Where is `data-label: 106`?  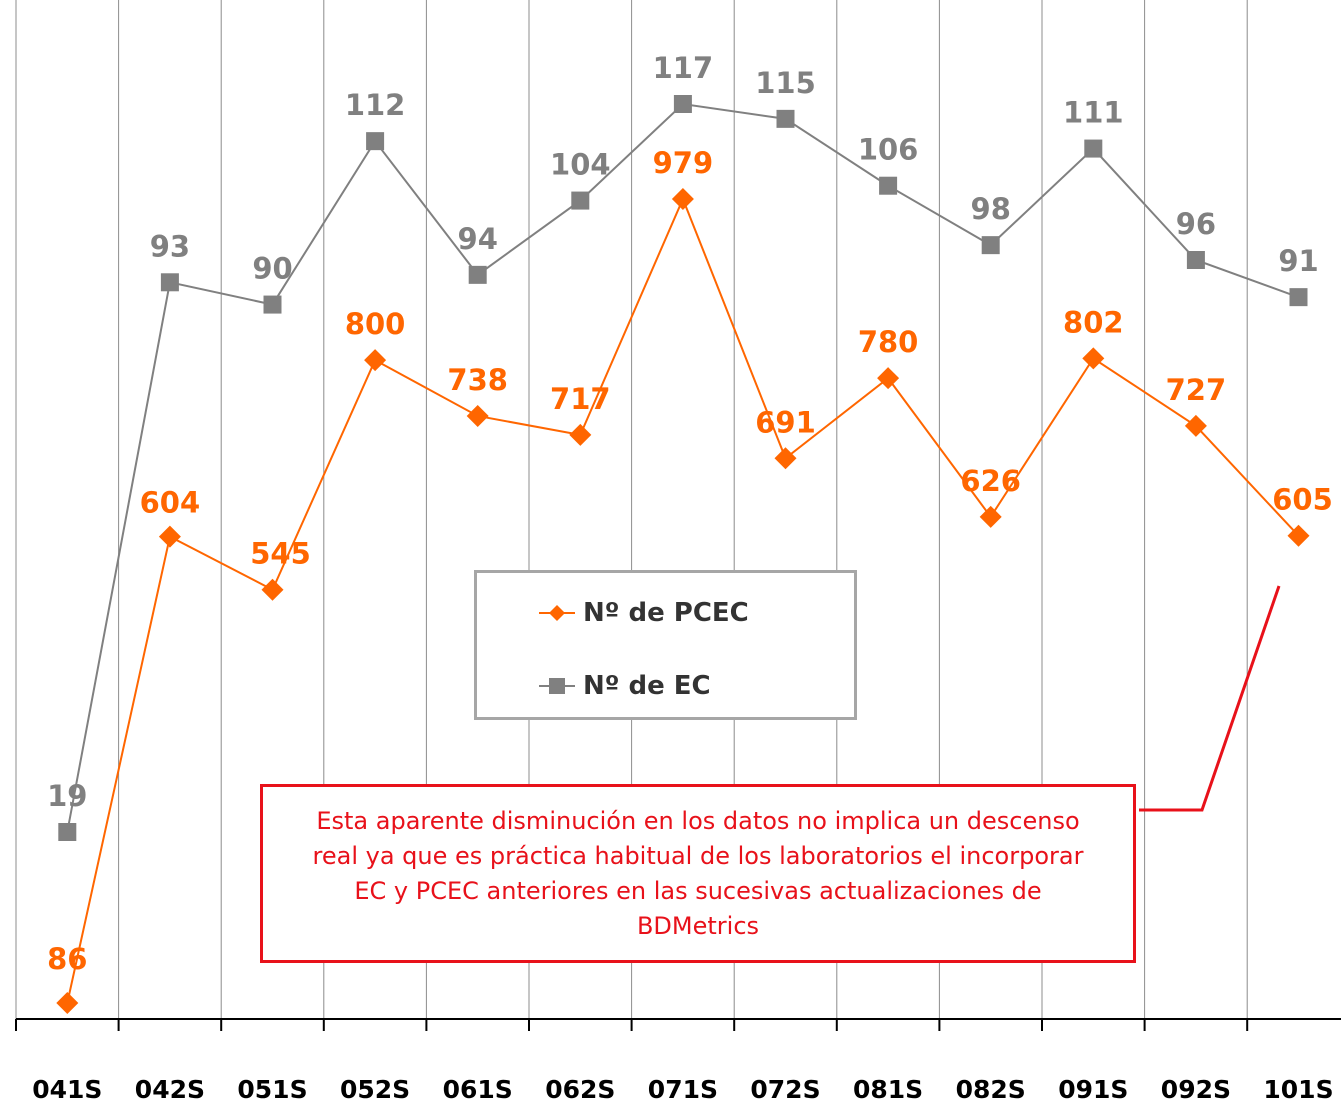 data-label: 106 is located at coordinates (888, 150).